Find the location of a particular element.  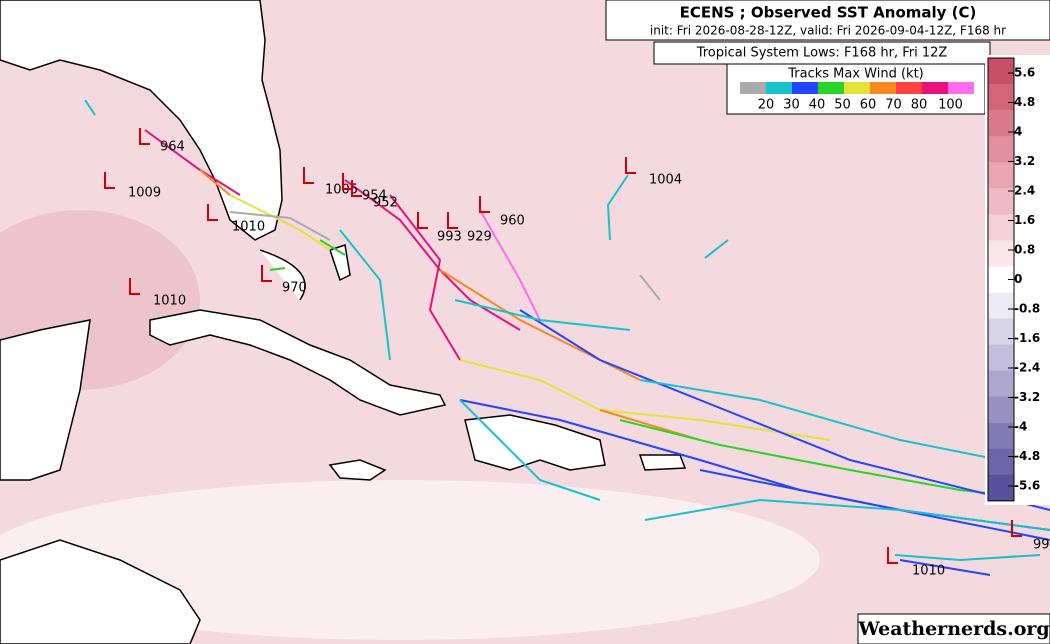

colorbar-tick-label: 0 is located at coordinates (1018, 279).